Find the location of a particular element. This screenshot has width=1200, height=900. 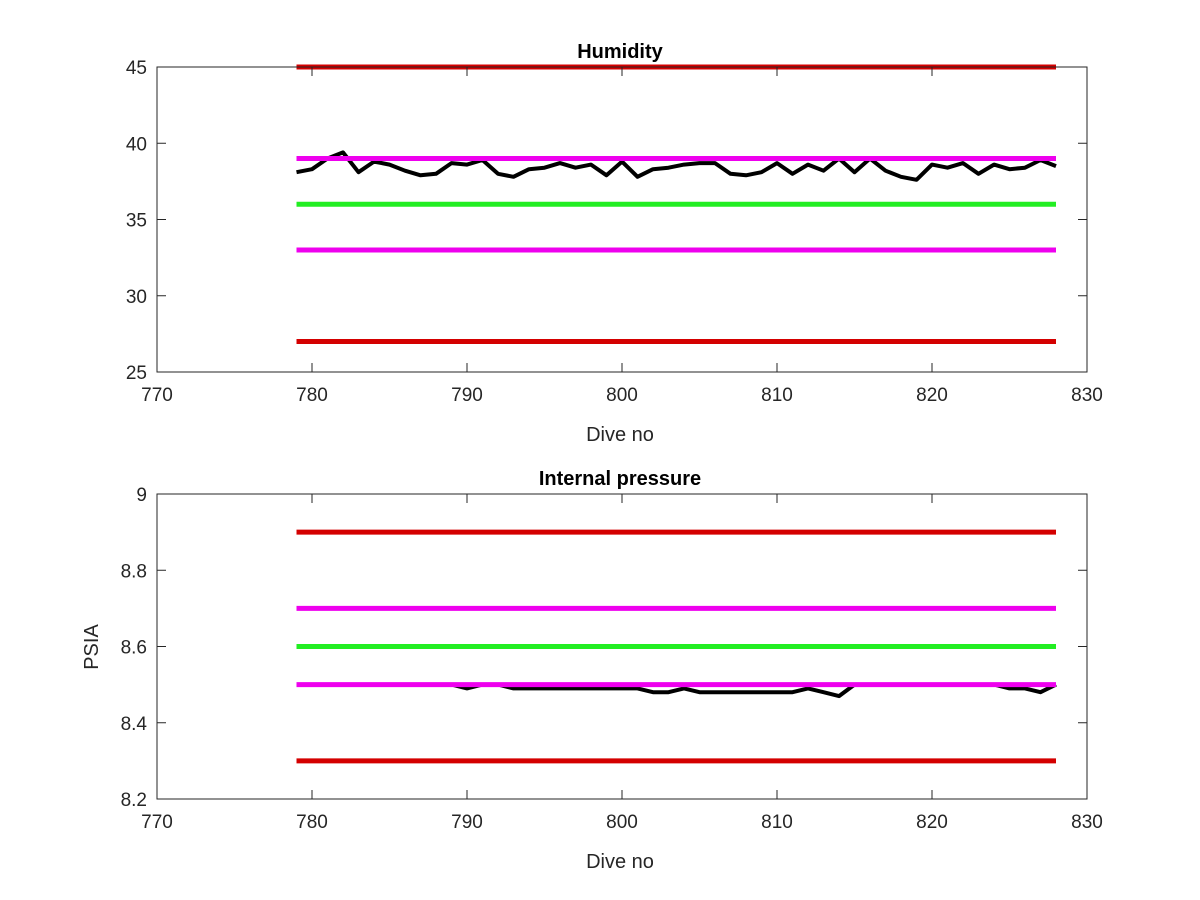

pressure-y-tick-label: 8.4 is located at coordinates (134, 724).